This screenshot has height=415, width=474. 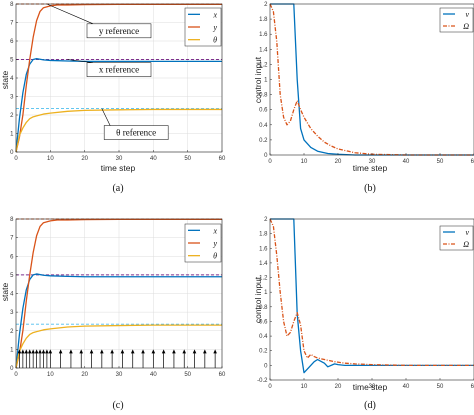 I want to click on chart-d-y-tick-label: 2, so click(x=266, y=220).